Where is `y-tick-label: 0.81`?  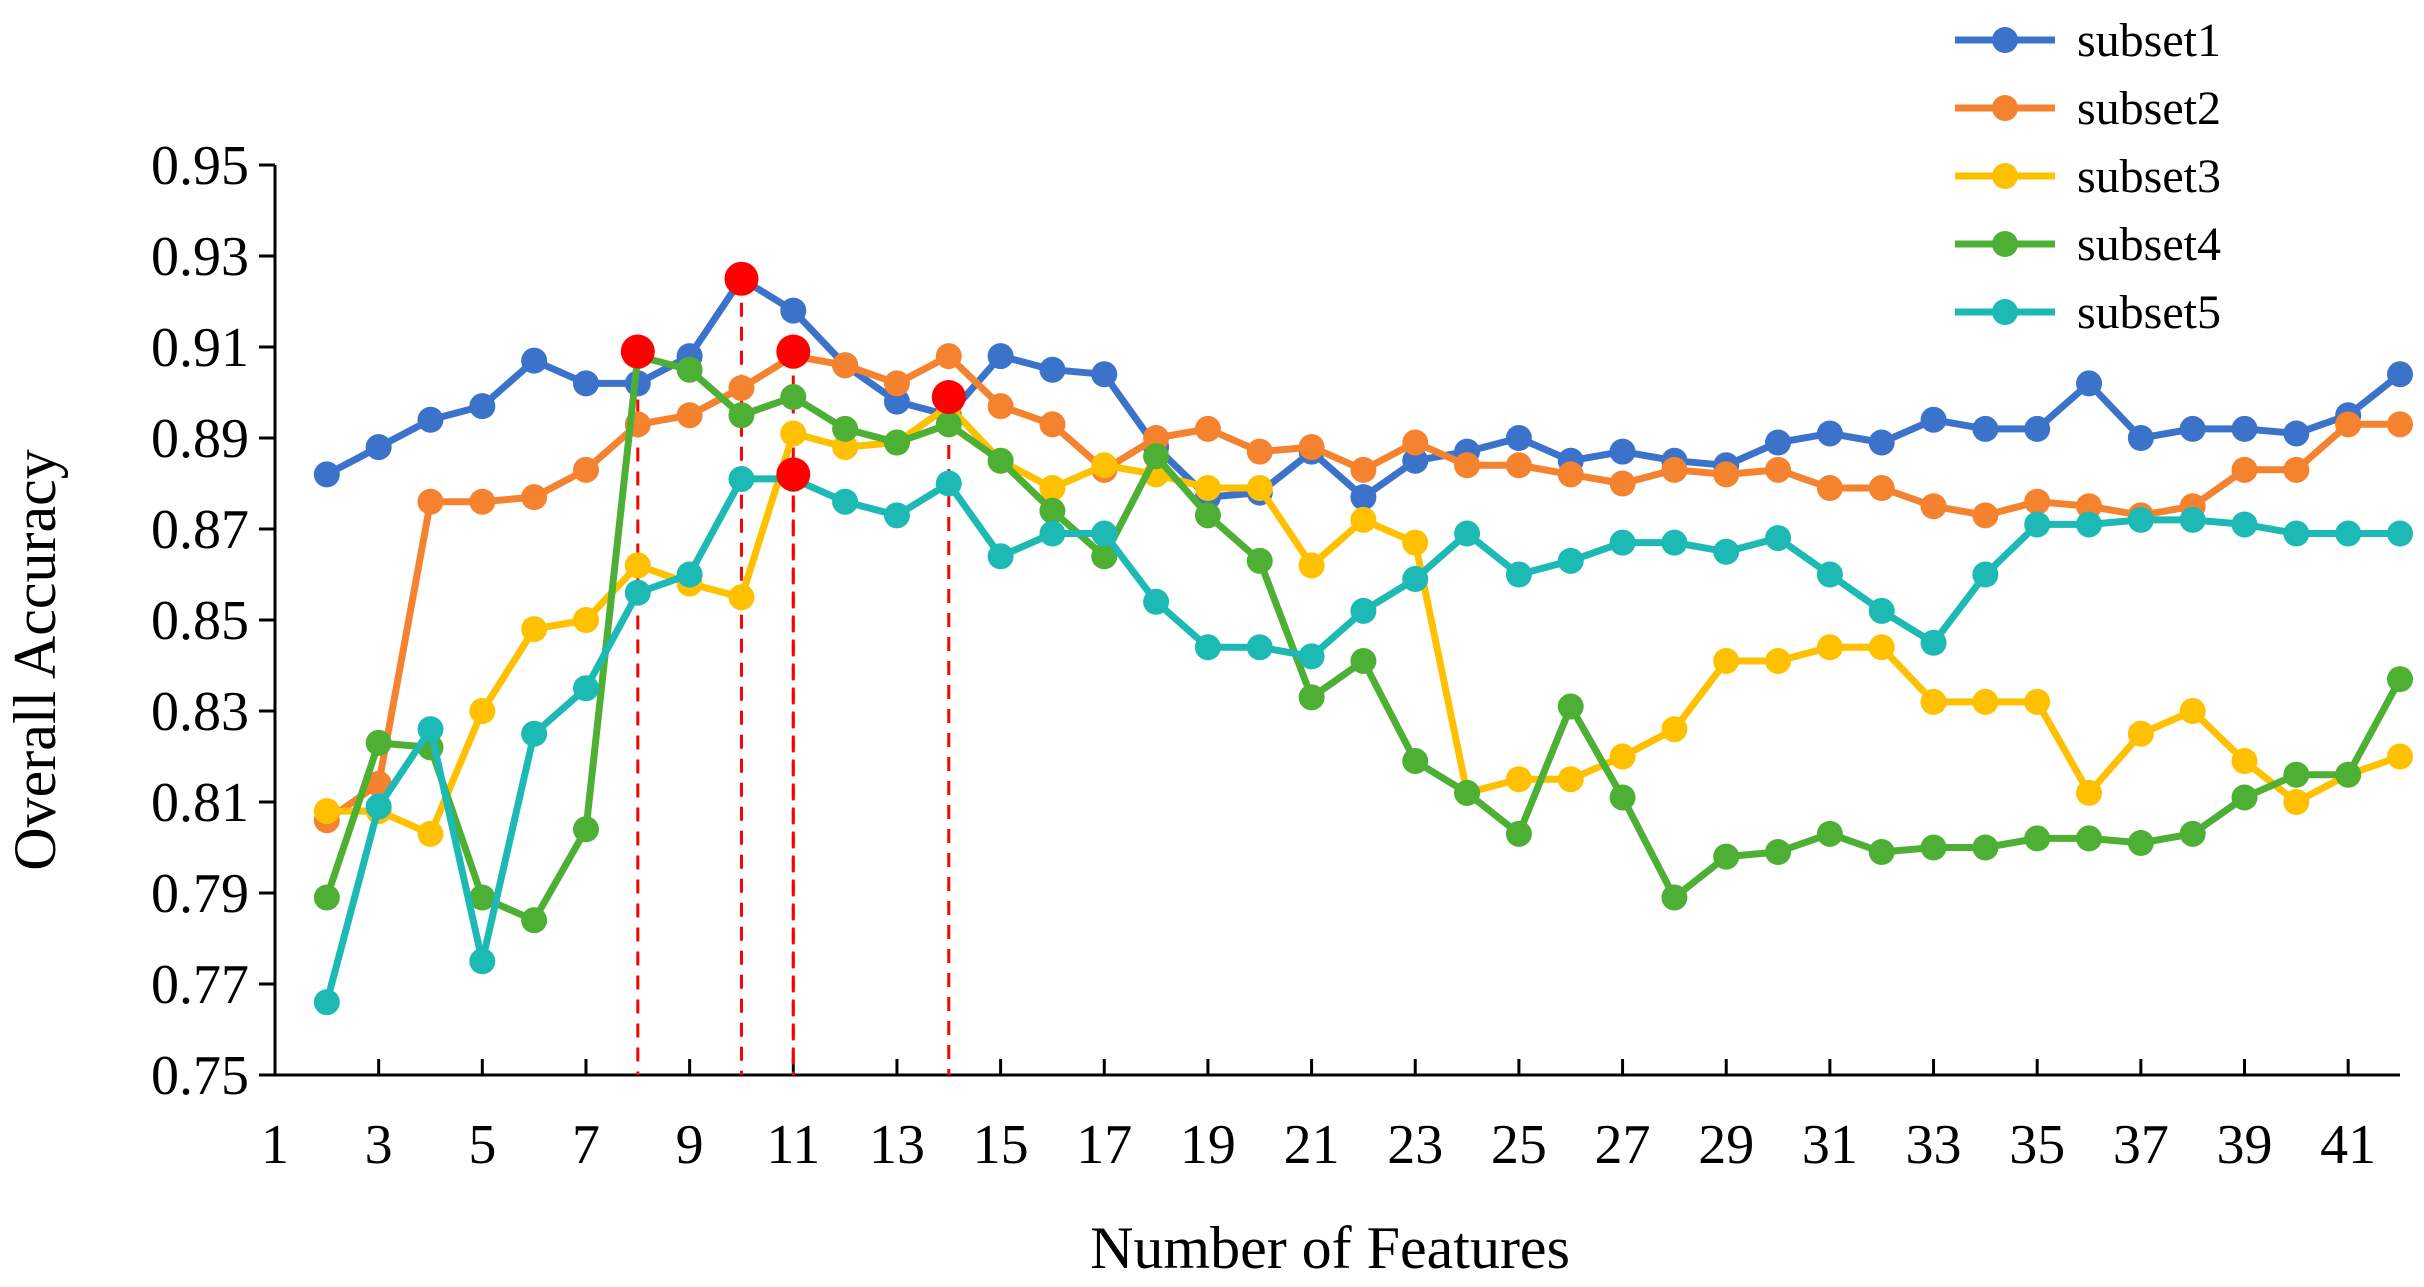
y-tick-label: 0.81 is located at coordinates (200, 803).